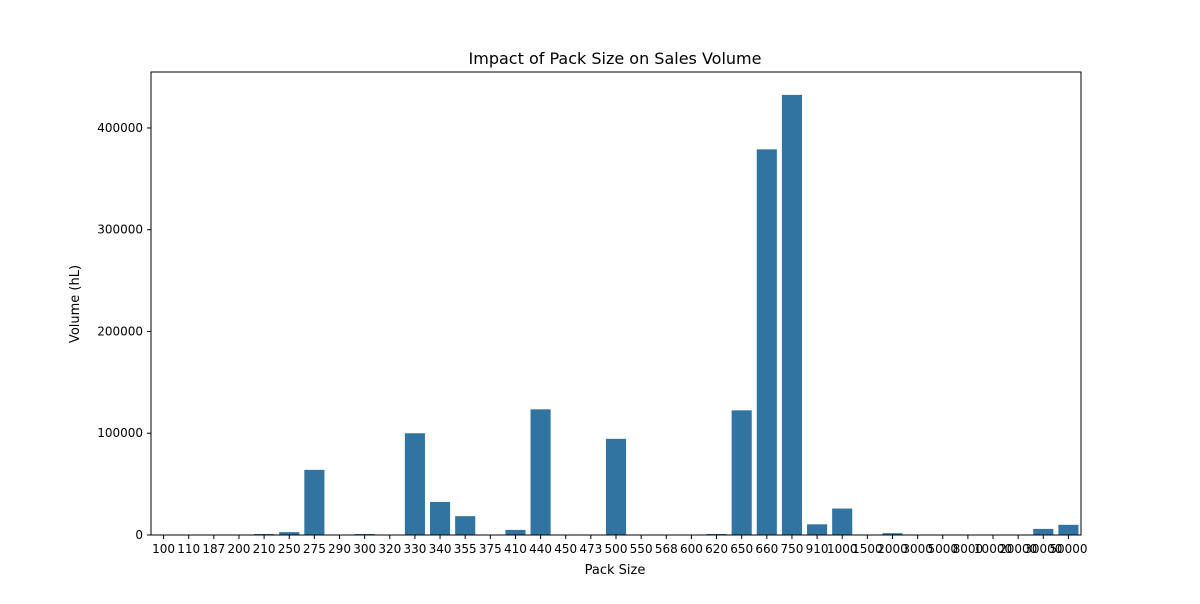  Describe the element at coordinates (691, 549) in the screenshot. I see `x-tick-label-600: 600` at that location.